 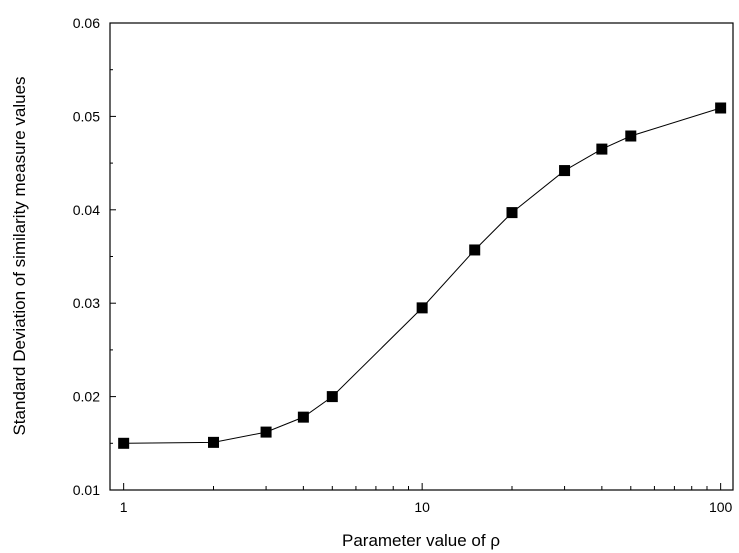 I want to click on x-tick-label: 100, so click(x=721, y=507).